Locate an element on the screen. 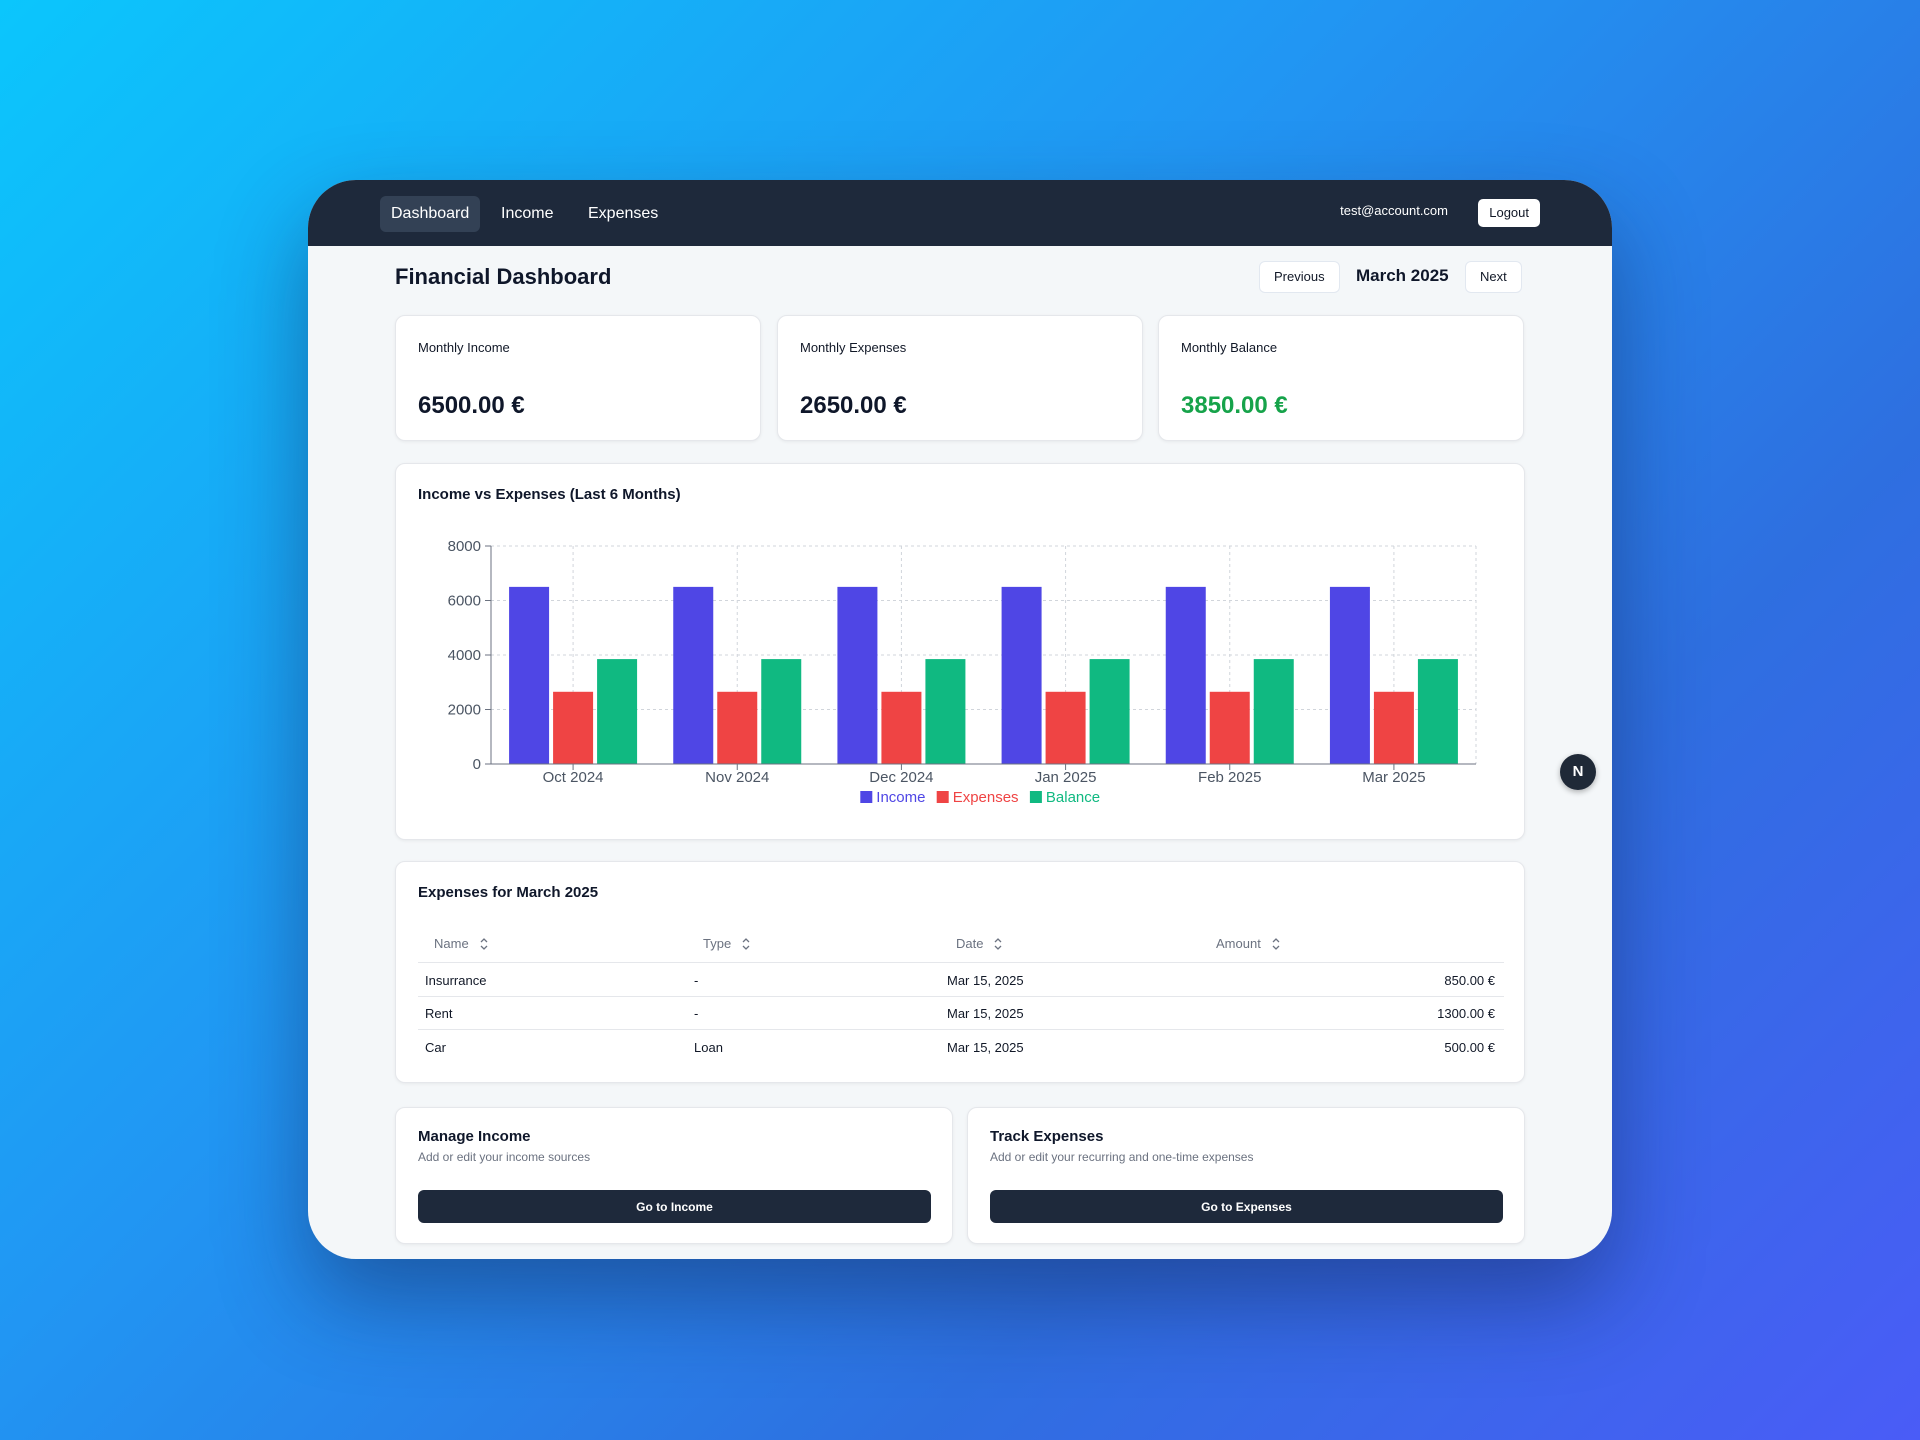 The height and width of the screenshot is (1440, 1920). column-header-date-label: Date is located at coordinates (970, 943).